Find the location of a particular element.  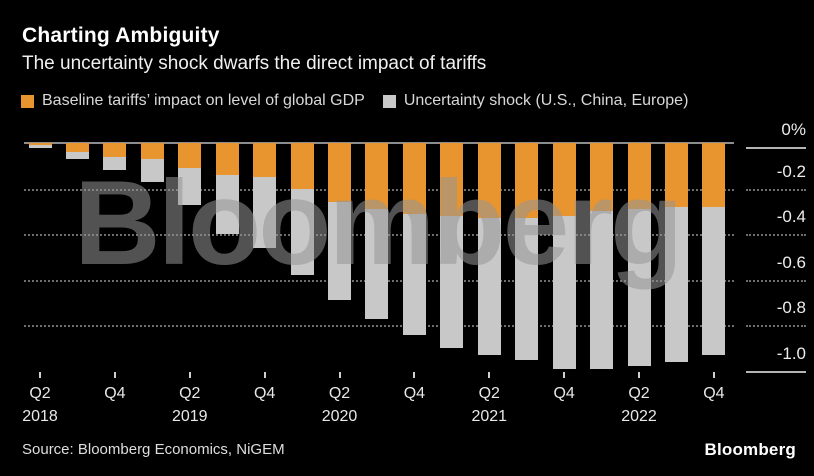

legend-label-uncertainty: Uncertainty shock (U.S., China, Europe) is located at coordinates (546, 100).